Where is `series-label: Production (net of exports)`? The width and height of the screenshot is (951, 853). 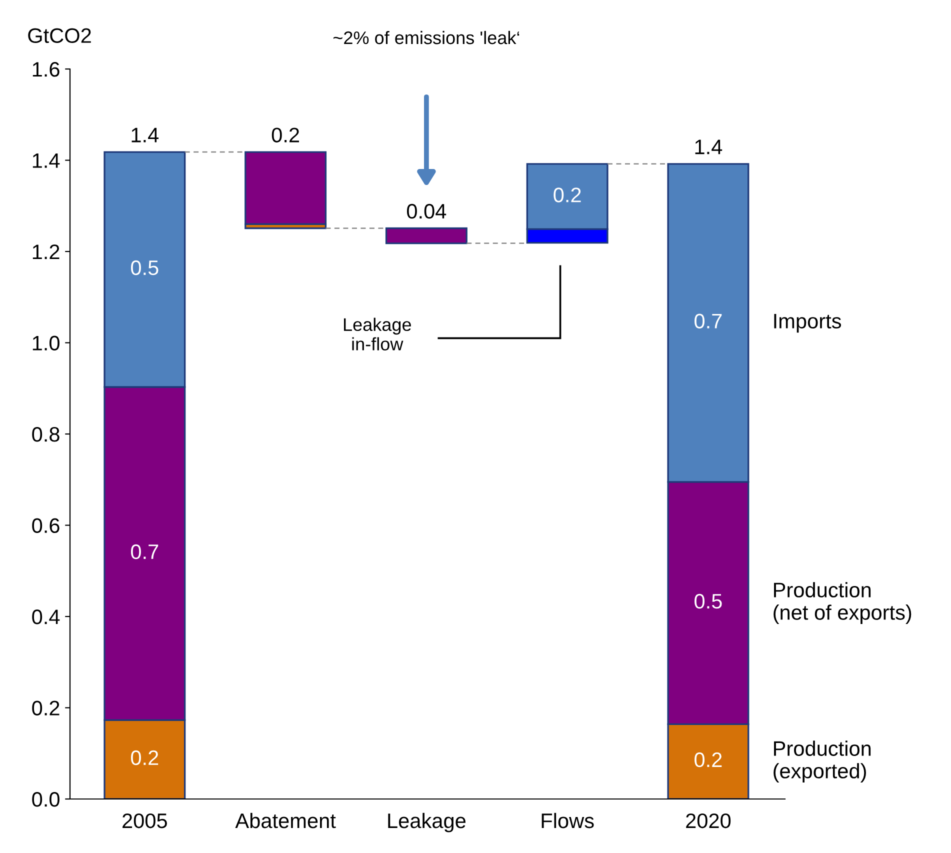
series-label: Production (net of exports) is located at coordinates (843, 603).